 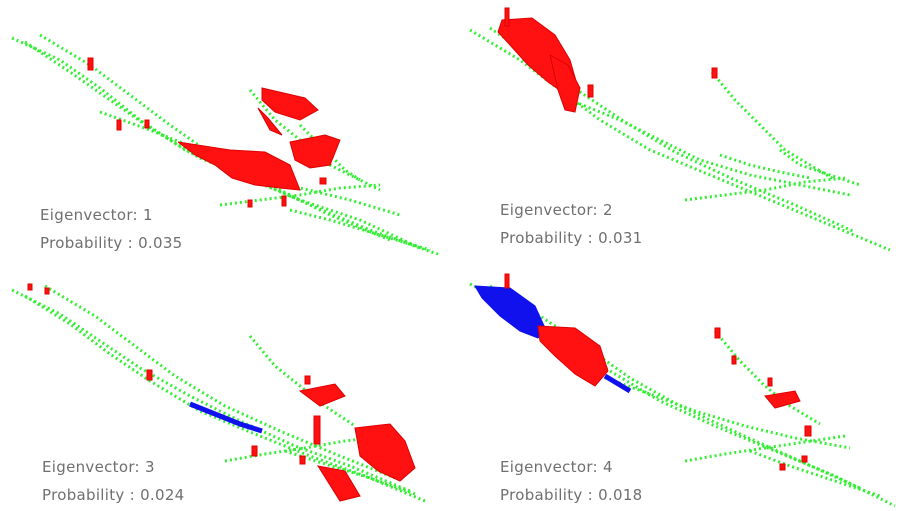 I want to click on probability-label-3: Probability : 0.024, so click(x=113, y=495).